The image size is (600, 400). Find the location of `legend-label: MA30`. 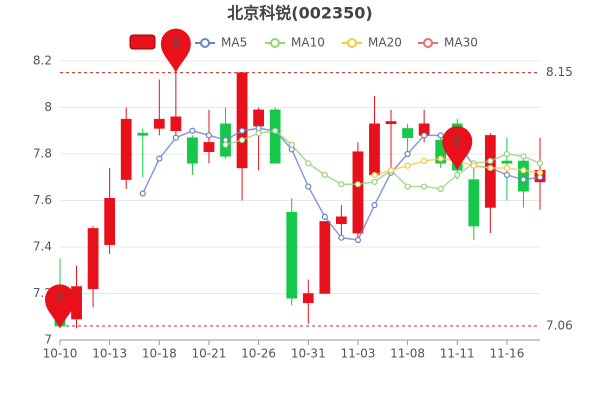

legend-label: MA30 is located at coordinates (461, 43).